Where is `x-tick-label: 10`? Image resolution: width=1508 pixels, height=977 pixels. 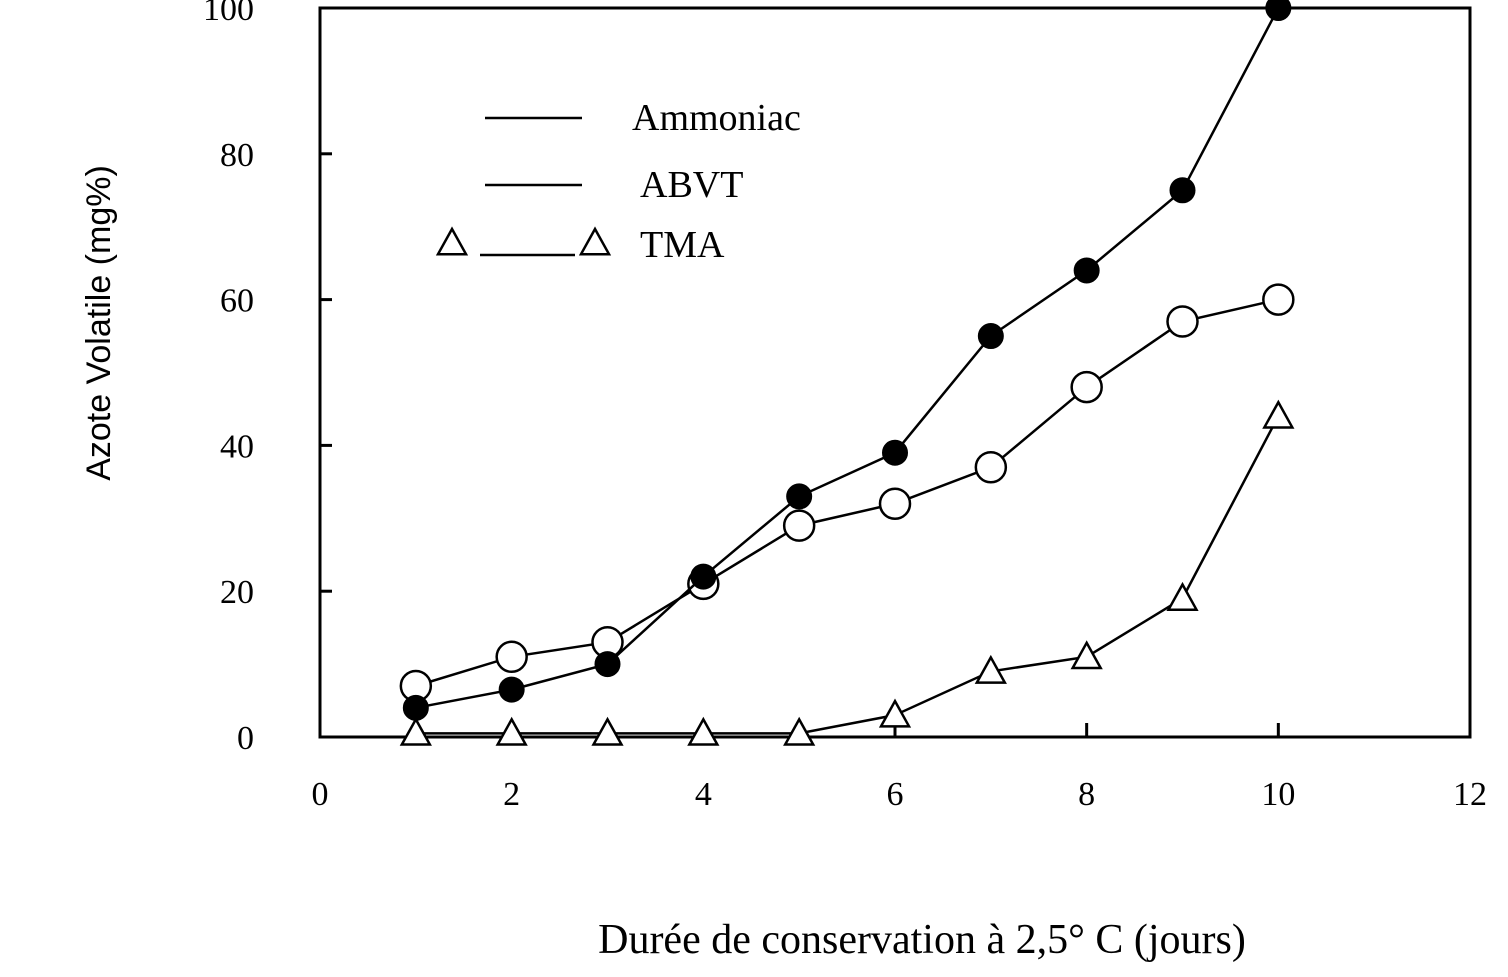
x-tick-label: 10 is located at coordinates (1278, 794).